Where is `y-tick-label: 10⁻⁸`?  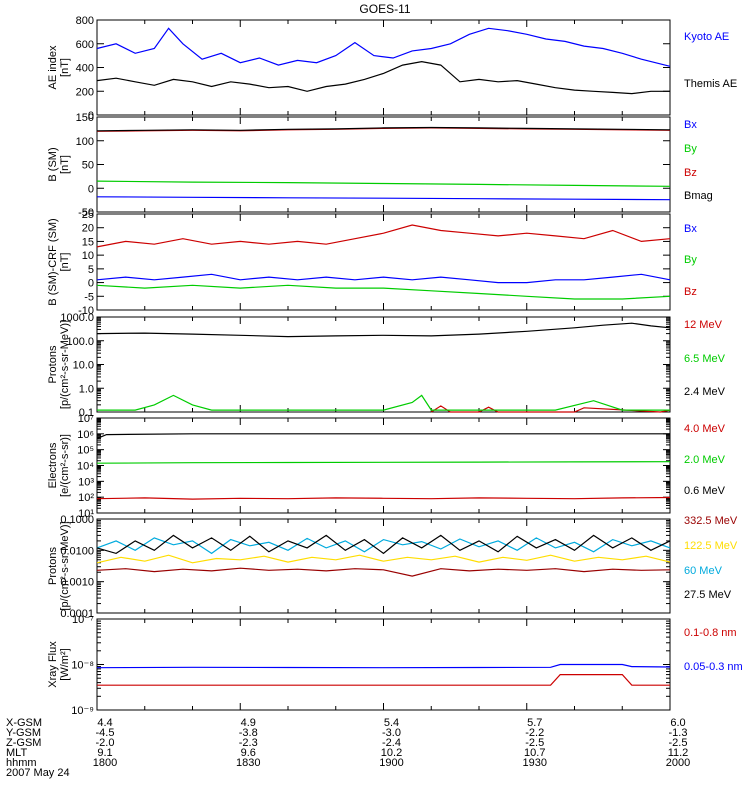
y-tick-label: 10⁻⁸ is located at coordinates (82, 666).